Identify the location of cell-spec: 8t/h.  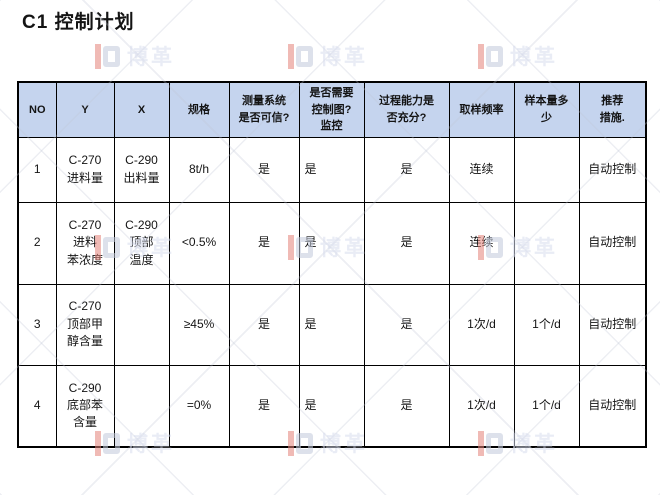
(199, 169).